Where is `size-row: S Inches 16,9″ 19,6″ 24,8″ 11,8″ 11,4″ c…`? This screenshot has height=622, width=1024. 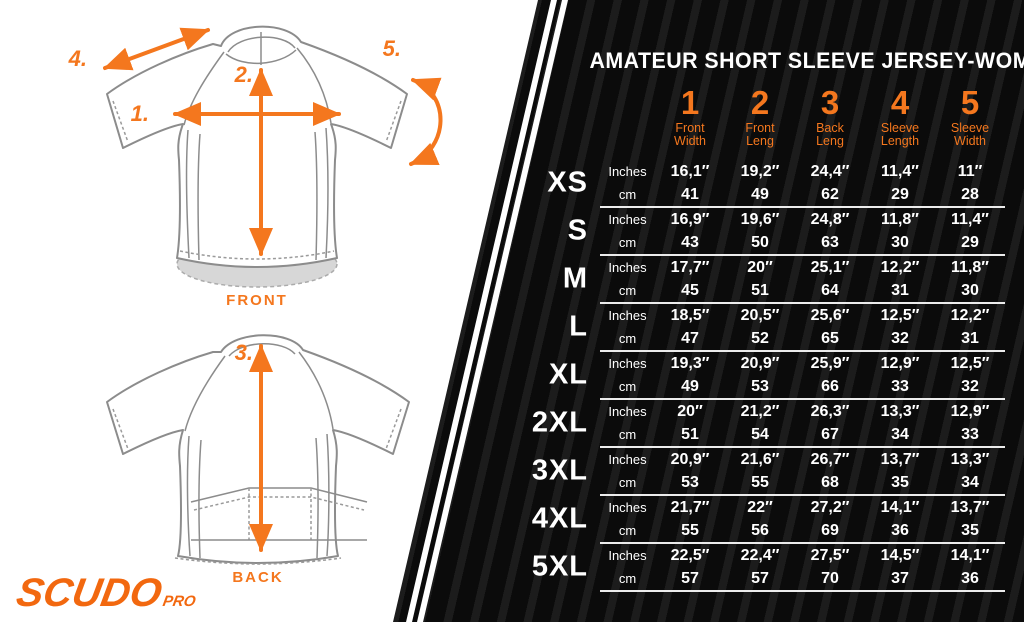
size-row: S Inches 16,9″ 19,6″ 24,8″ 11,8″ 11,4″ c… is located at coordinates (786, 232).